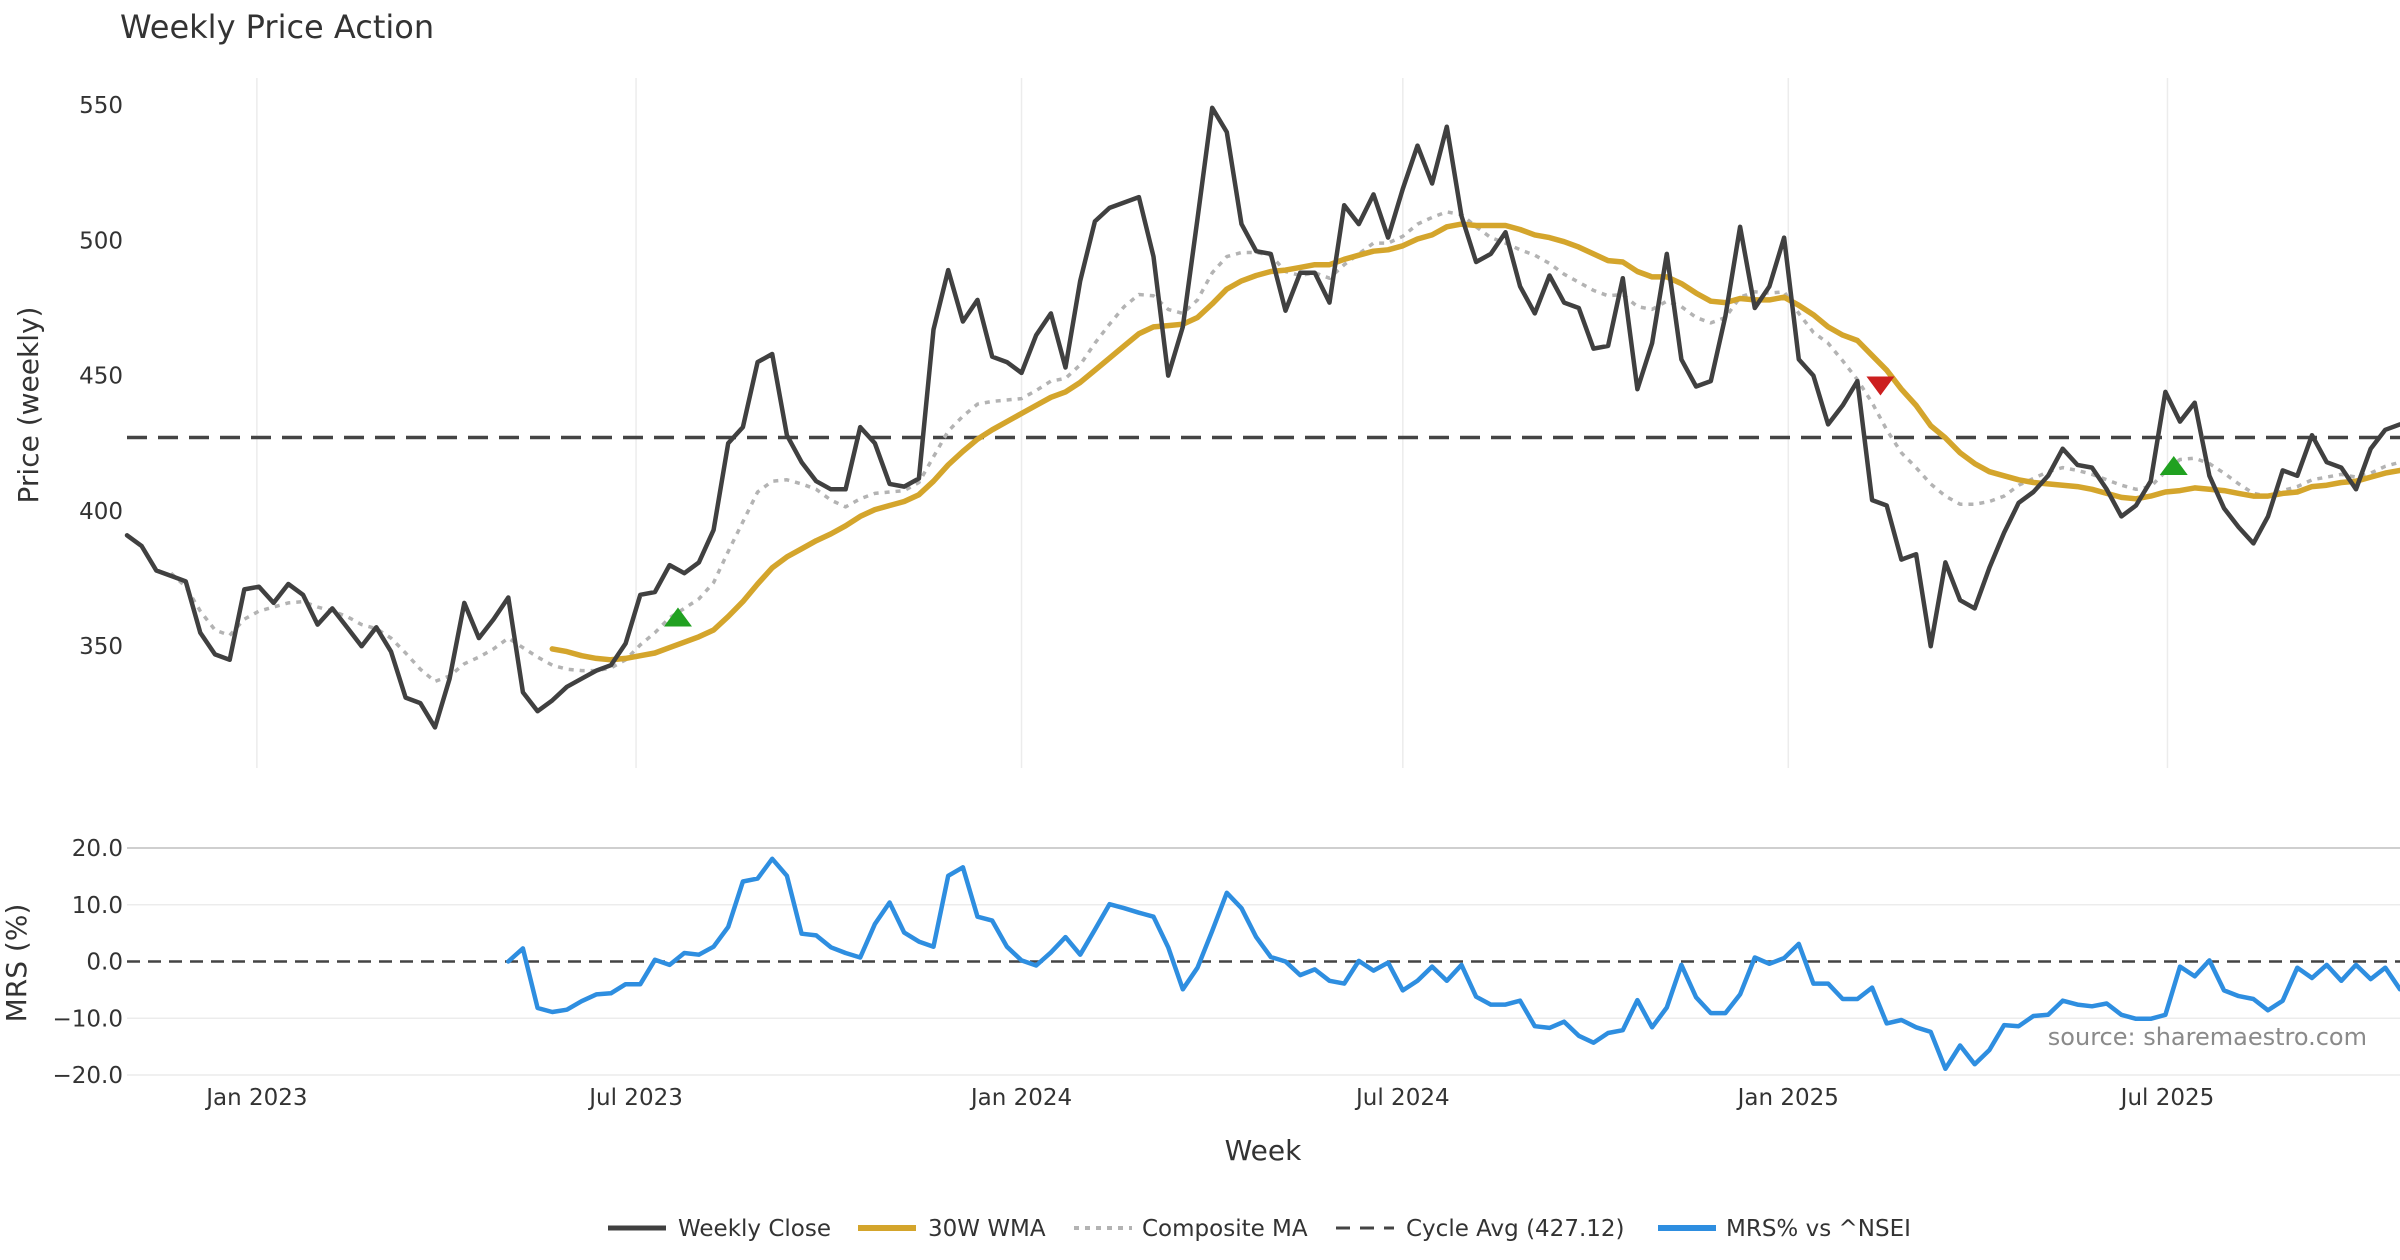 This screenshot has width=2400, height=1260. Describe the element at coordinates (1402, 1098) in the screenshot. I see `x-tick-3: Jul 2024` at that location.